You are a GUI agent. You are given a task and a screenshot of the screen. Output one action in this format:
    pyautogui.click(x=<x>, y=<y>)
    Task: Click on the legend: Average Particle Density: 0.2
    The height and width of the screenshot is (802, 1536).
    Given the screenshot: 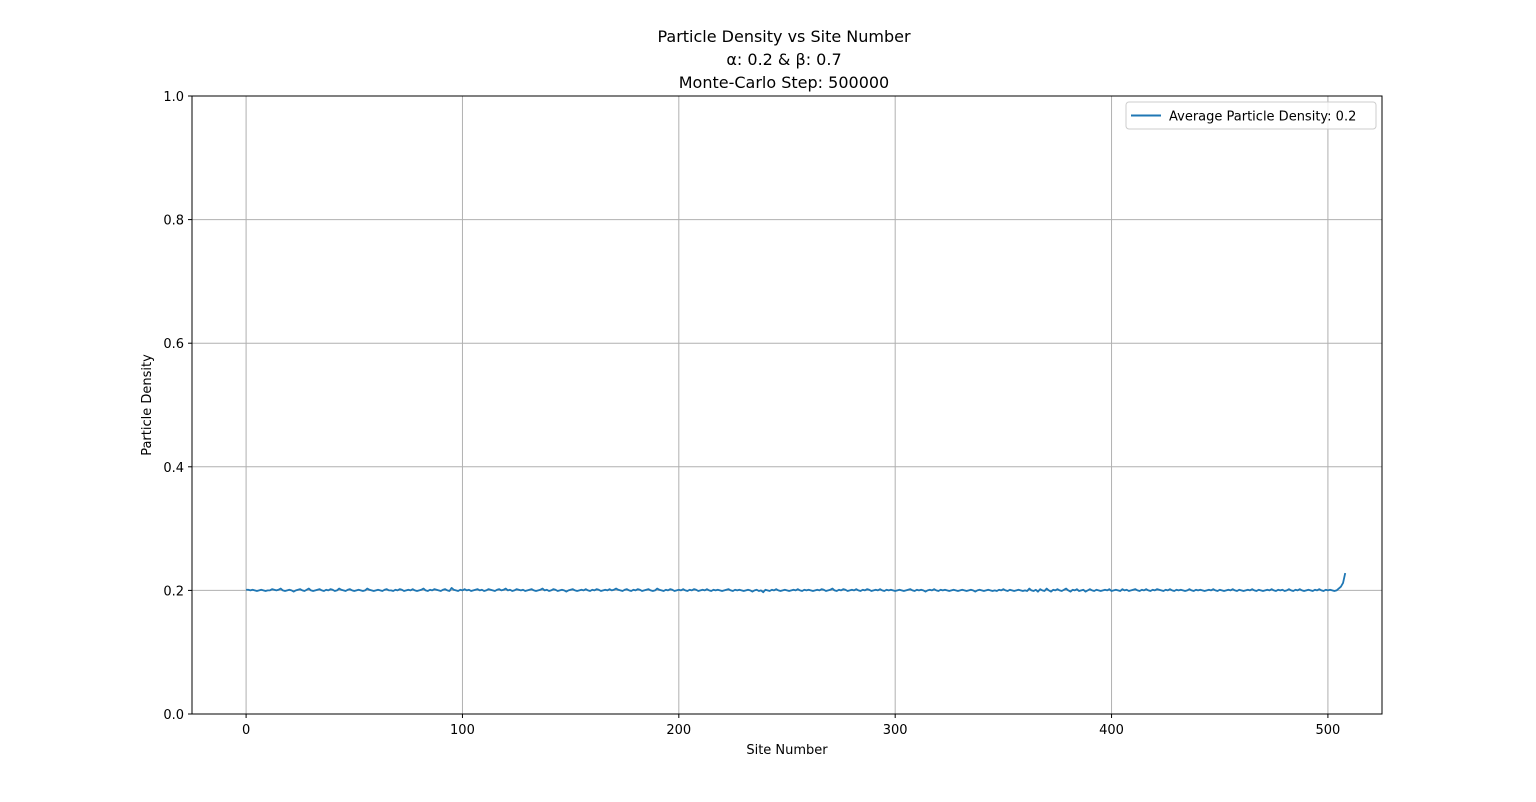 What is the action you would take?
    pyautogui.click(x=1251, y=115)
    